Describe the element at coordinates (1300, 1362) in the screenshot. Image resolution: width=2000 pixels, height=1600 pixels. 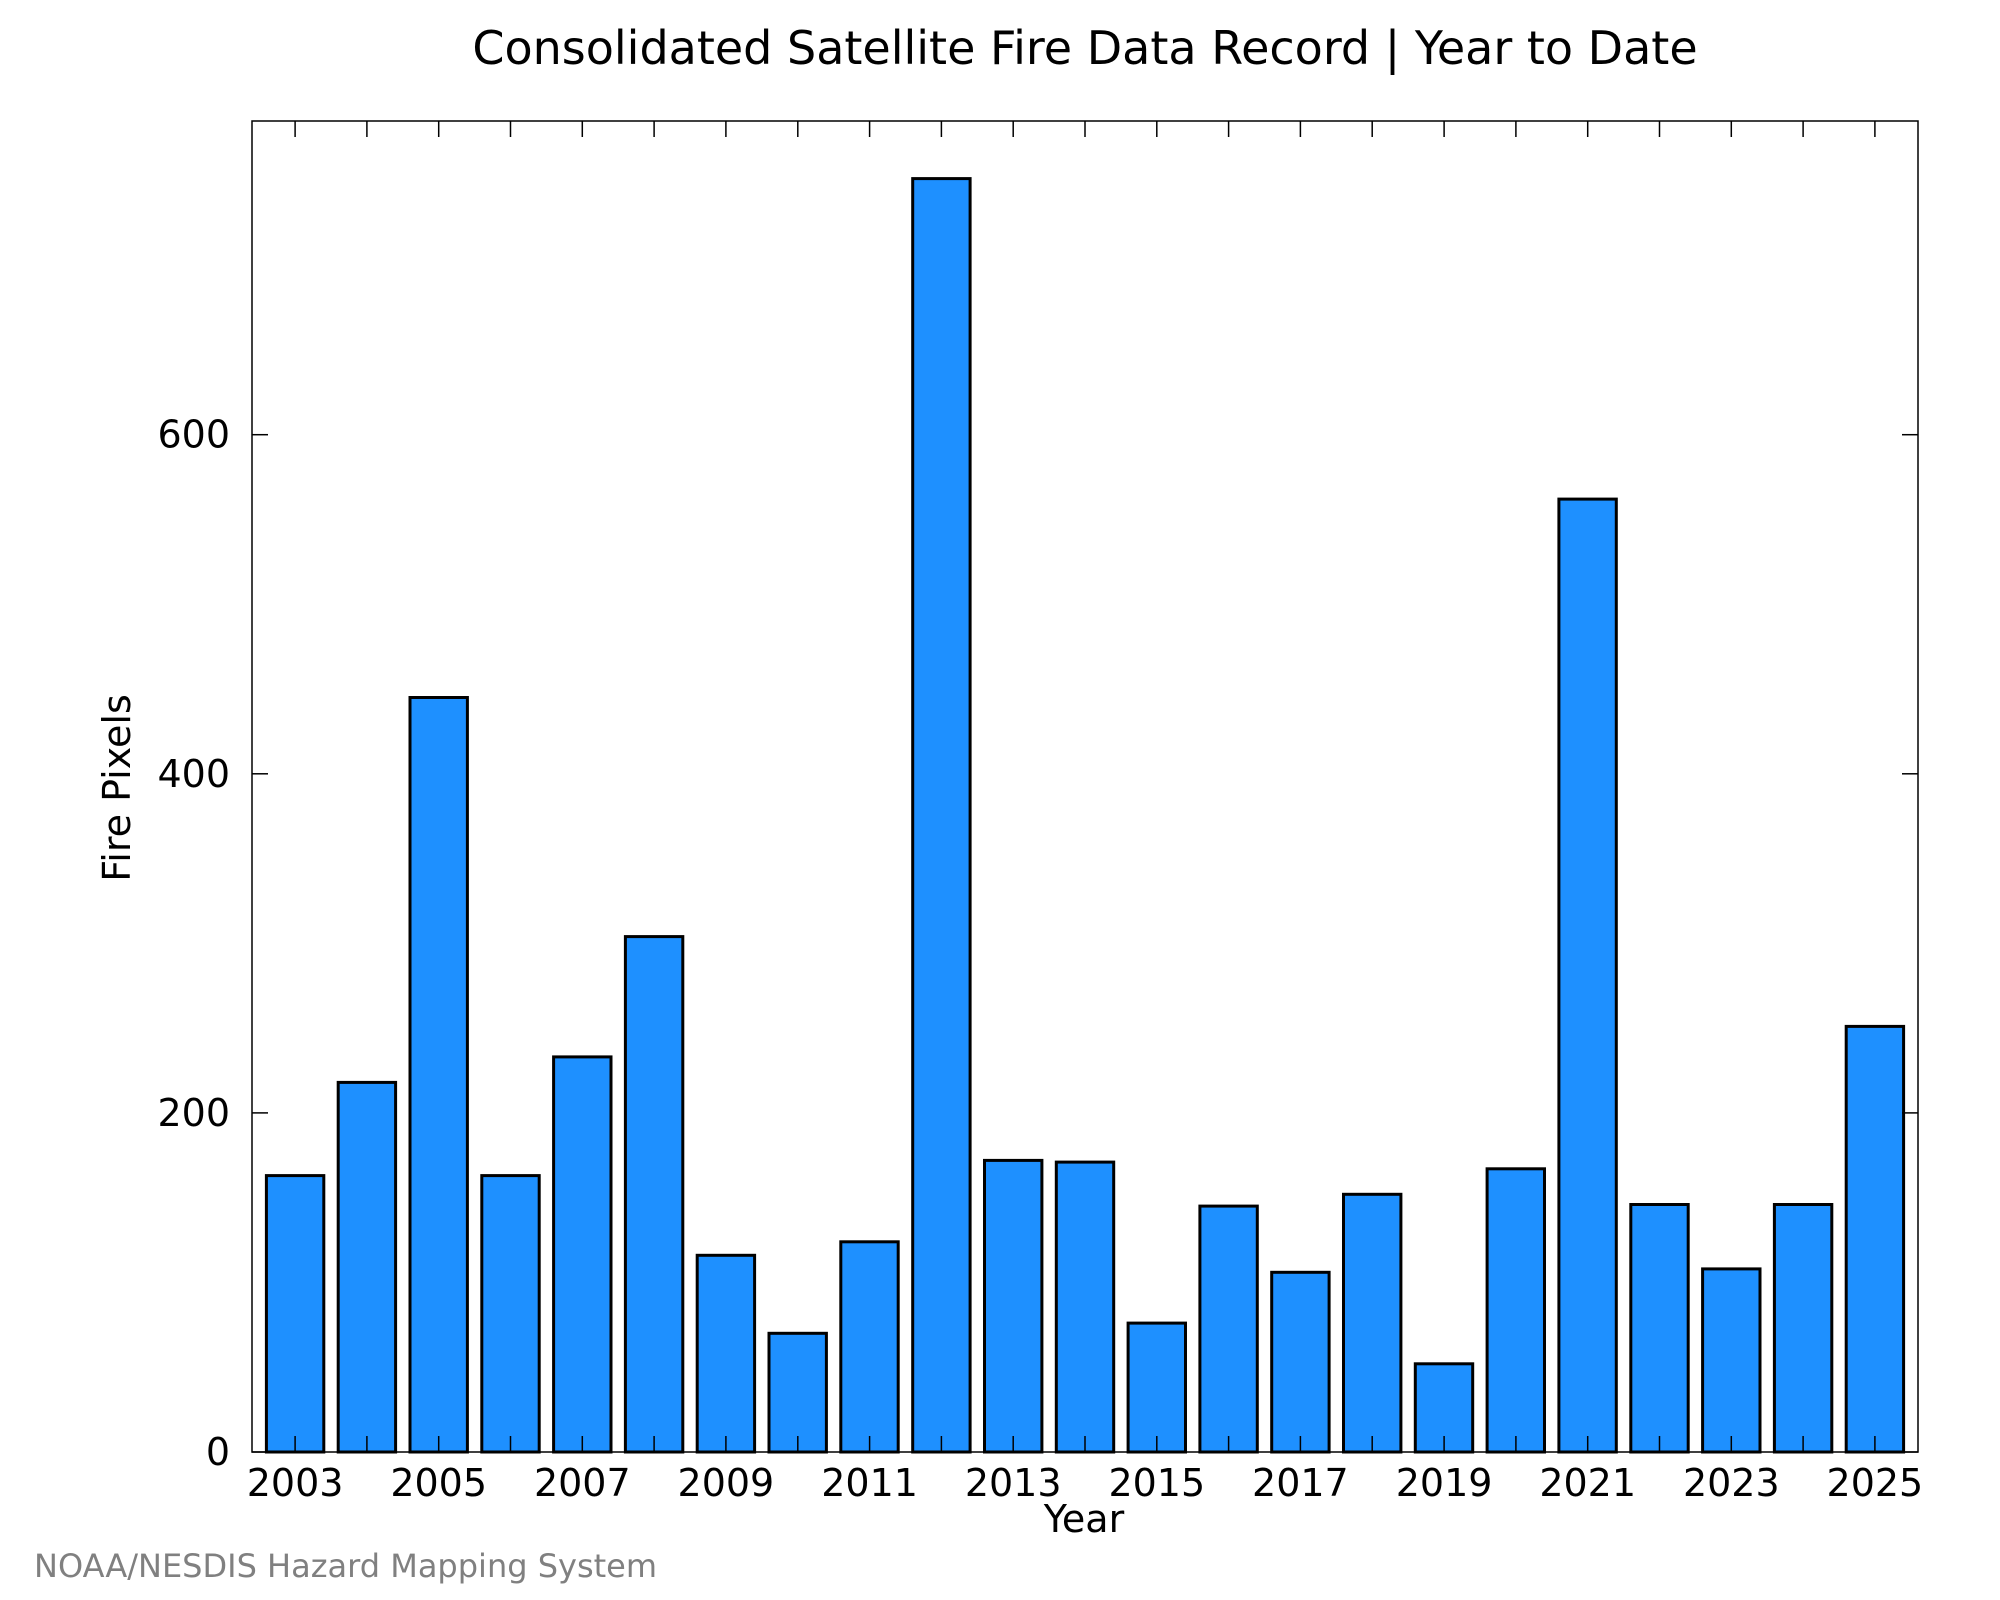
I see `bar-2017` at that location.